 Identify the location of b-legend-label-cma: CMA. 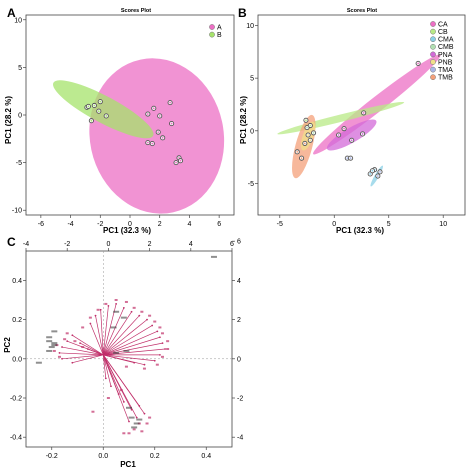
(446, 40).